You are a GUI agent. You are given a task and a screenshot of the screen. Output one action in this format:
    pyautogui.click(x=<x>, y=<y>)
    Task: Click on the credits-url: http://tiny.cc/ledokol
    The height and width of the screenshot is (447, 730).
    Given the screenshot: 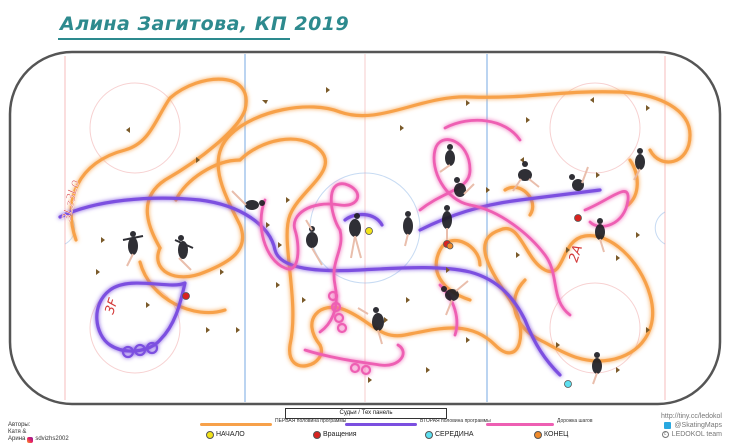 What is the action you would take?
    pyautogui.click(x=691, y=416)
    